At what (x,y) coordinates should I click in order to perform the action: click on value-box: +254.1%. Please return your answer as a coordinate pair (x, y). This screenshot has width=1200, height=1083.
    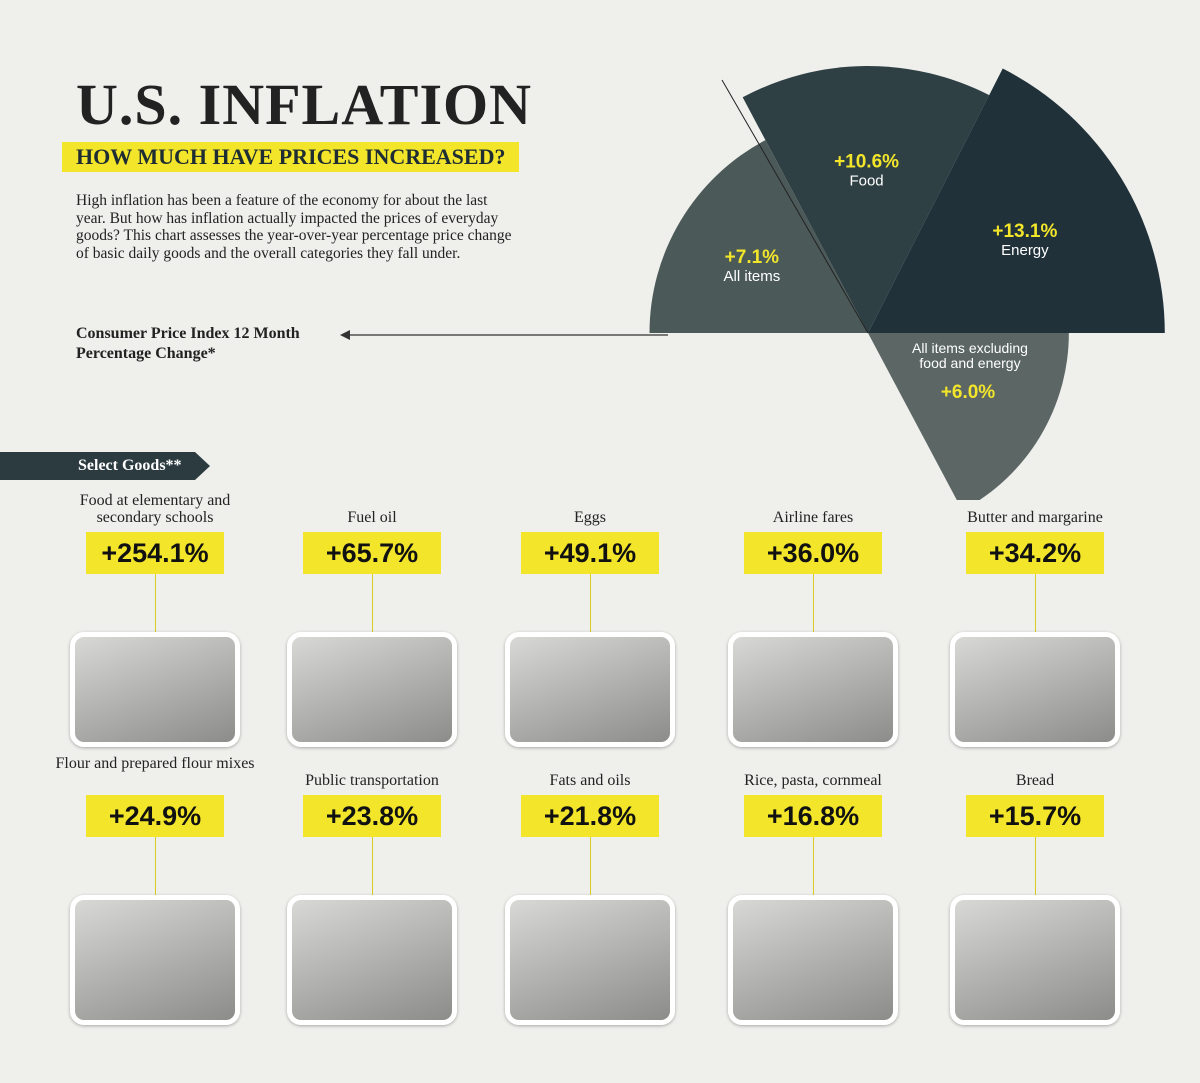
    Looking at the image, I should click on (155, 553).